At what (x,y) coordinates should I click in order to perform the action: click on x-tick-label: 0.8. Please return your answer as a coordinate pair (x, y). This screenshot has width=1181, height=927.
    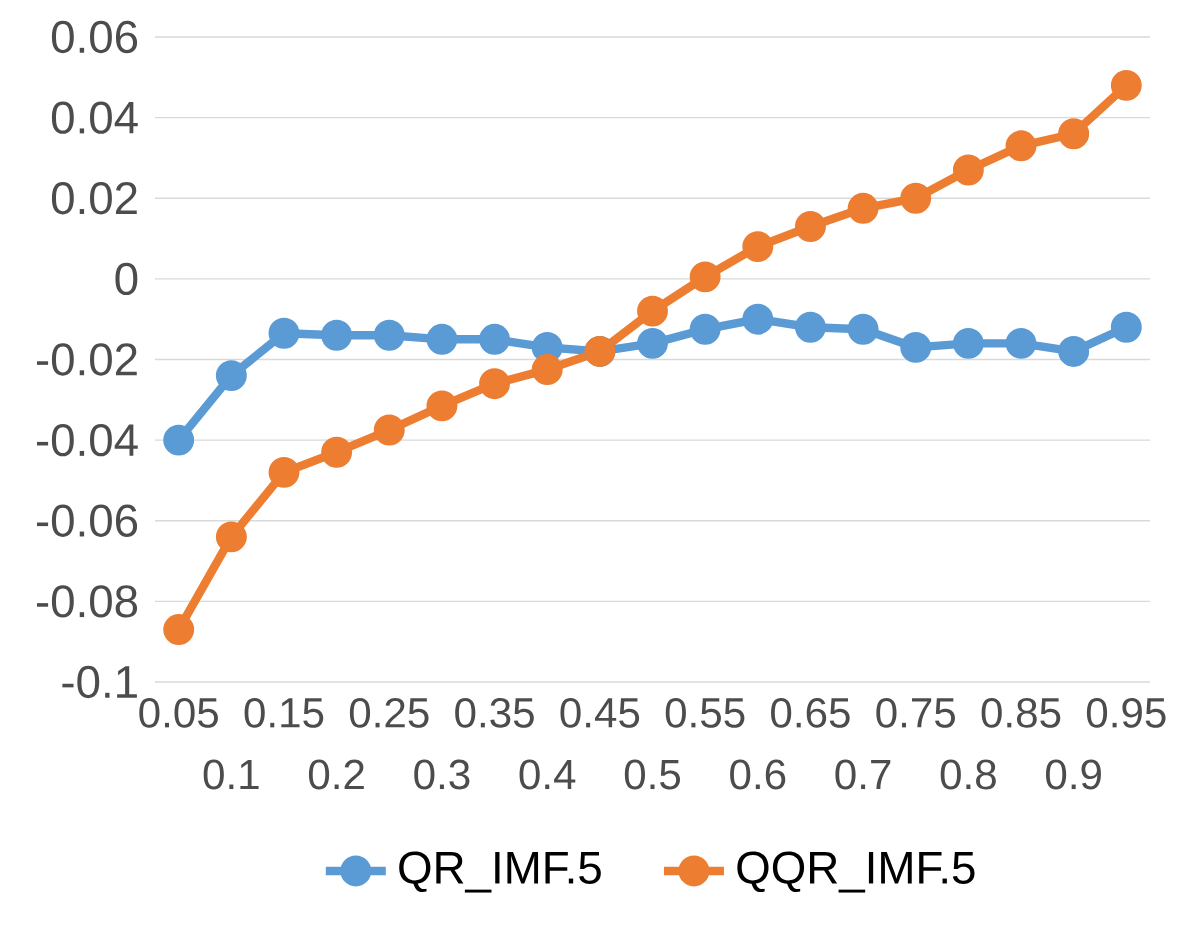
    Looking at the image, I should click on (968, 774).